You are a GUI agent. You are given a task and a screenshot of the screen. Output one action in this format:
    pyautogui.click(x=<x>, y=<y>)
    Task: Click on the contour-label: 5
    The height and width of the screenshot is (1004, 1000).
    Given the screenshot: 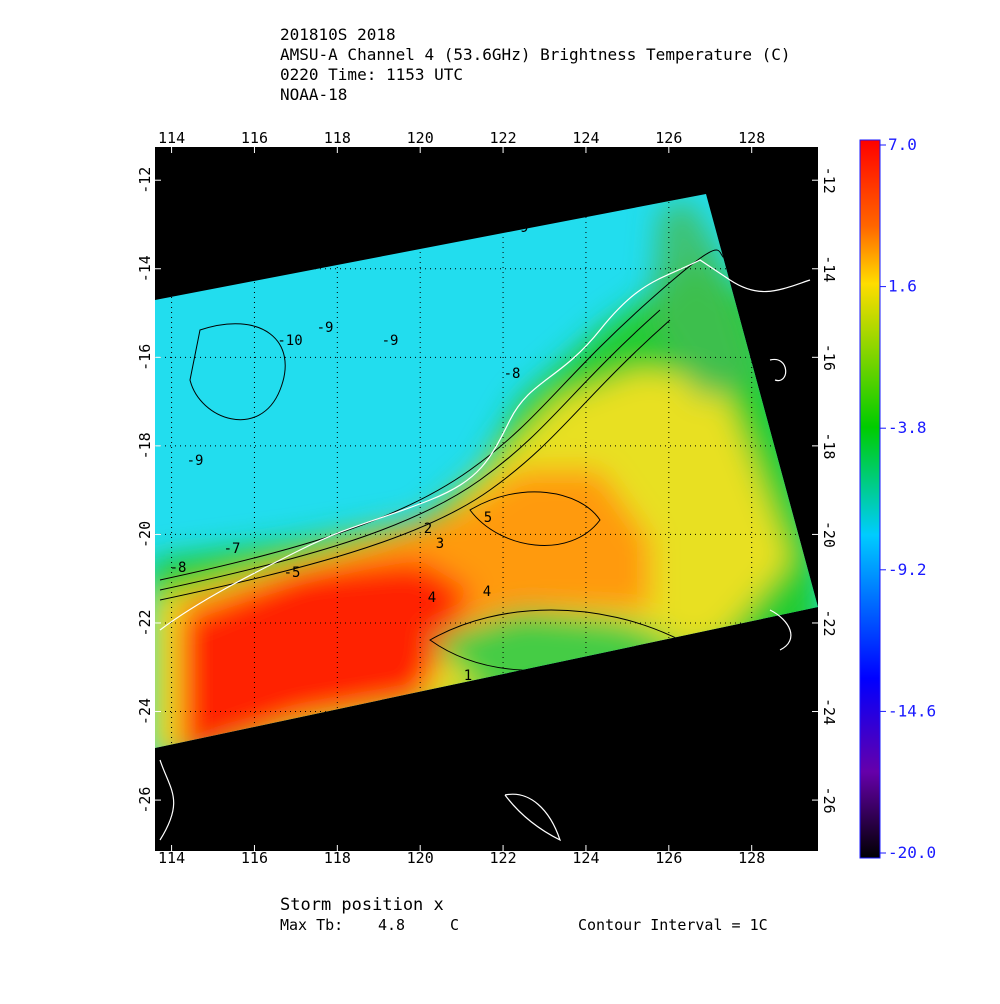 What is the action you would take?
    pyautogui.click(x=488, y=518)
    